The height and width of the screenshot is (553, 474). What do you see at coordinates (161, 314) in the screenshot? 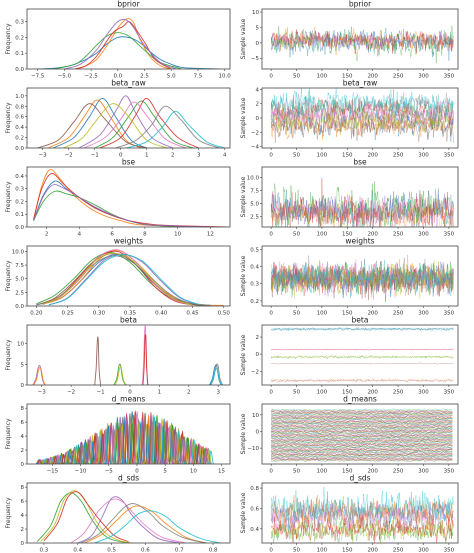
I see `x-tick-label: 0.40` at bounding box center [161, 314].